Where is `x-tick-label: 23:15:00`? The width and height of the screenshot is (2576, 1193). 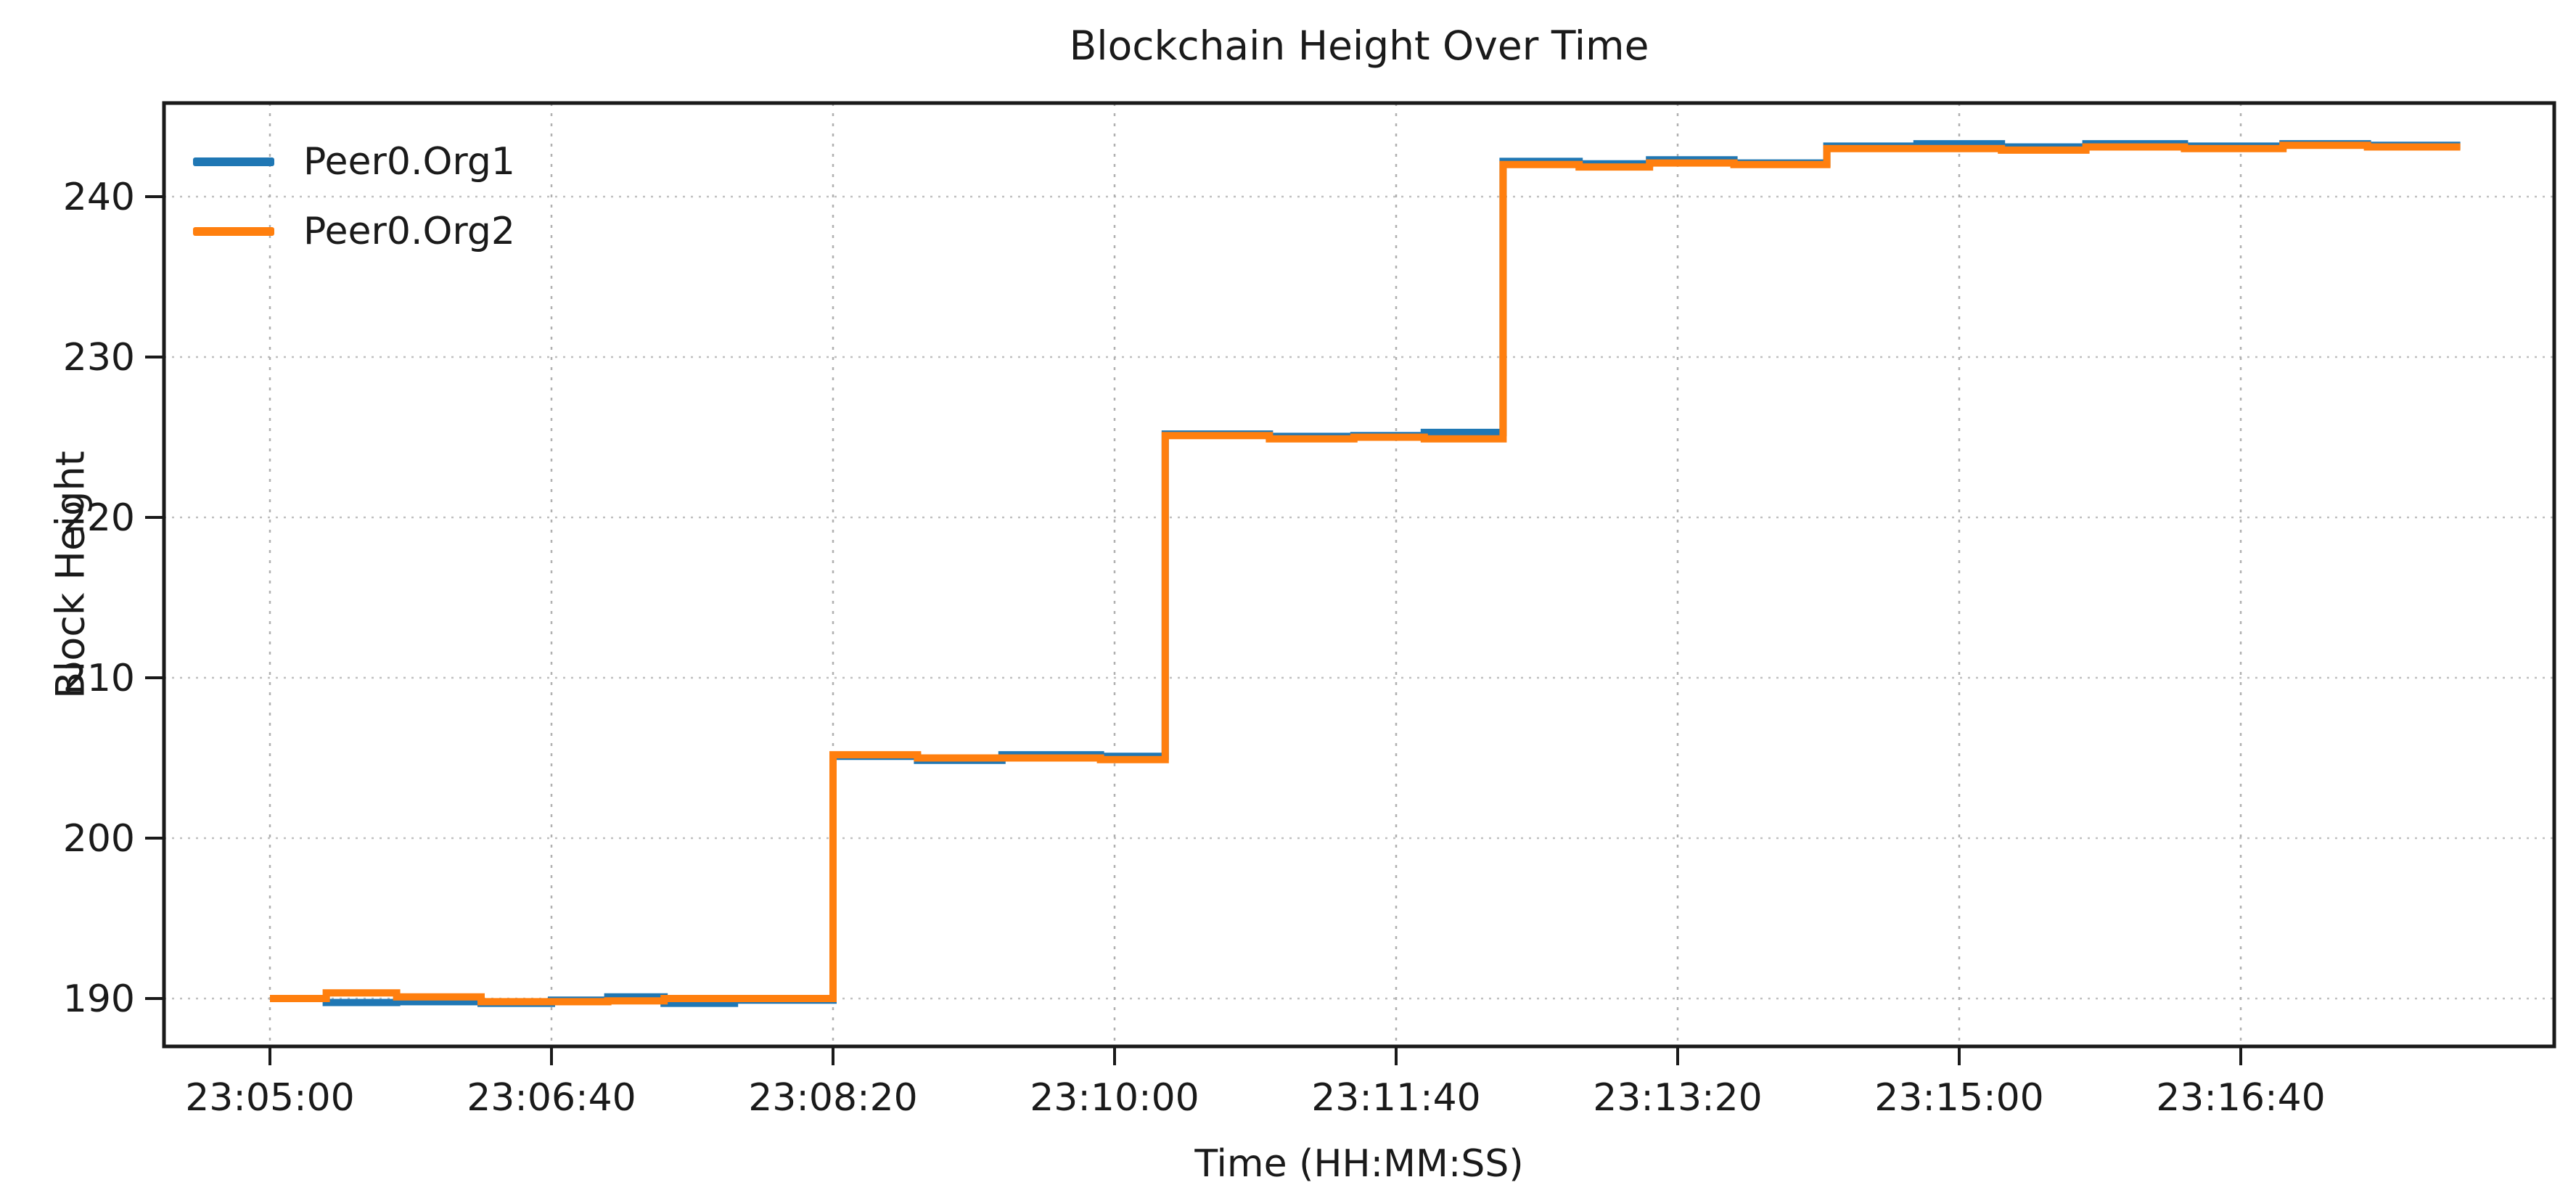 x-tick-label: 23:15:00 is located at coordinates (1959, 1098).